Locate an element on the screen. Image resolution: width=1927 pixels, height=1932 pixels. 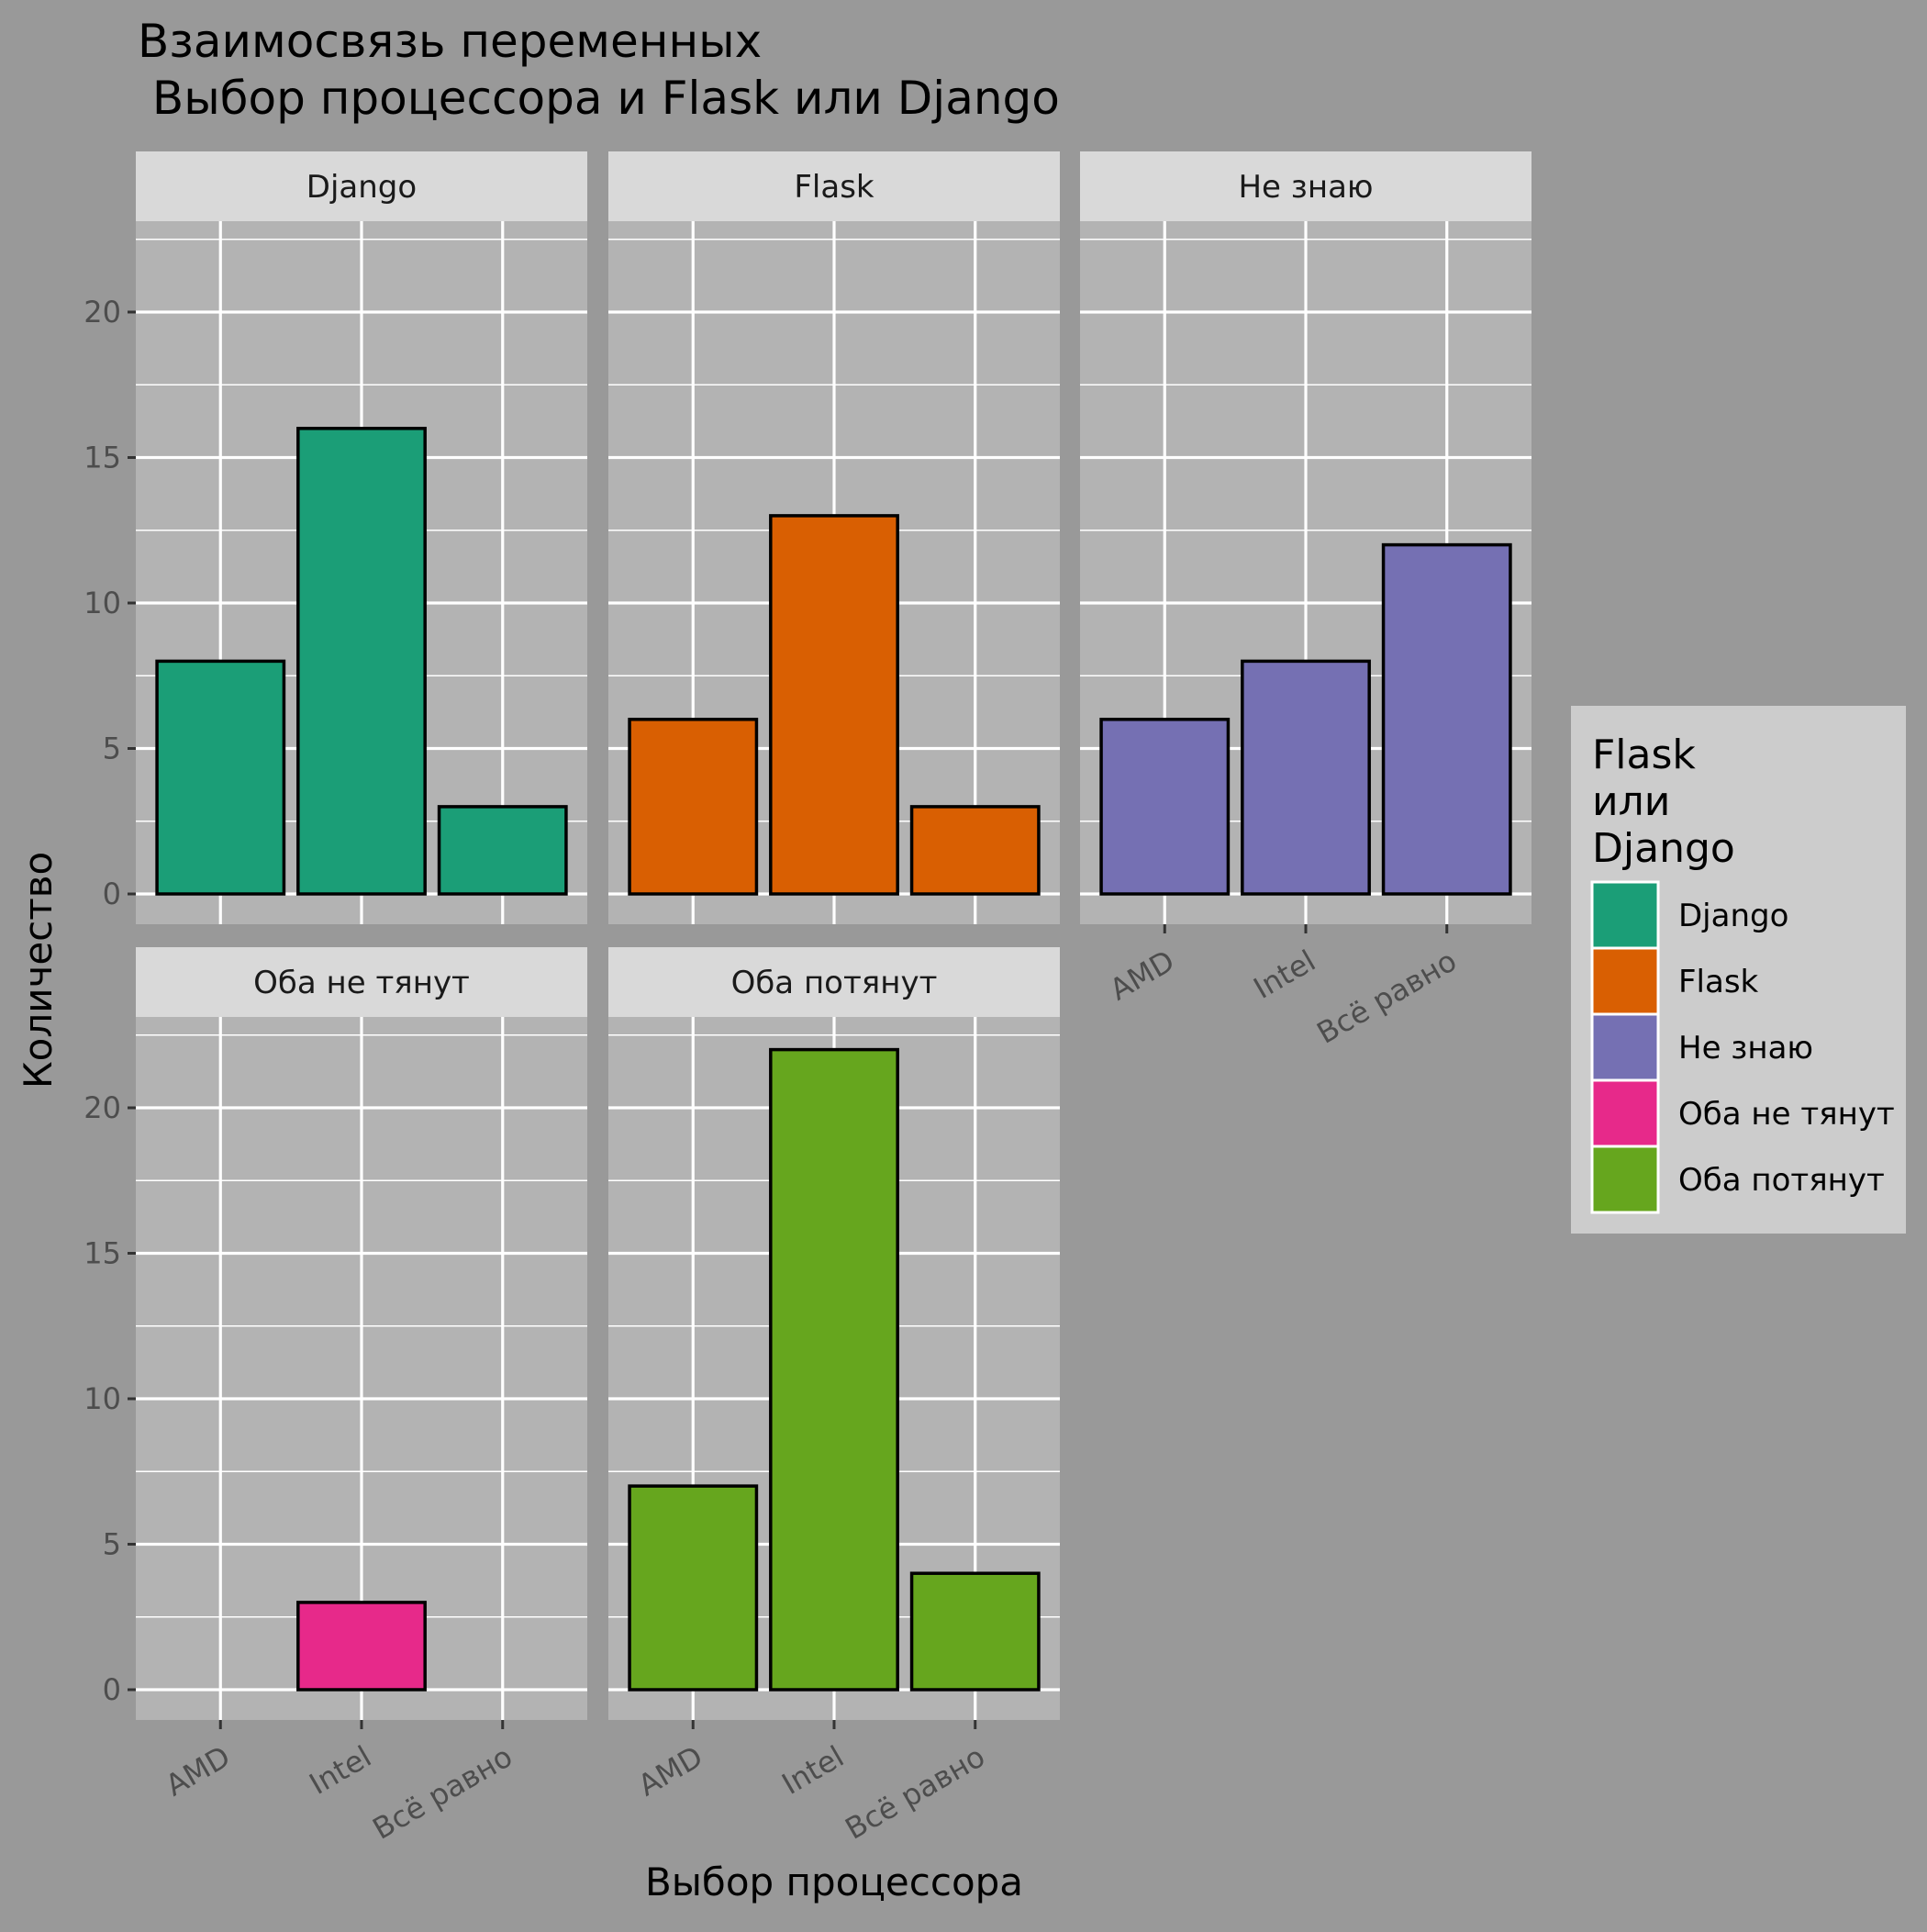
legend-key-не-знаю is located at coordinates (1625, 1047).